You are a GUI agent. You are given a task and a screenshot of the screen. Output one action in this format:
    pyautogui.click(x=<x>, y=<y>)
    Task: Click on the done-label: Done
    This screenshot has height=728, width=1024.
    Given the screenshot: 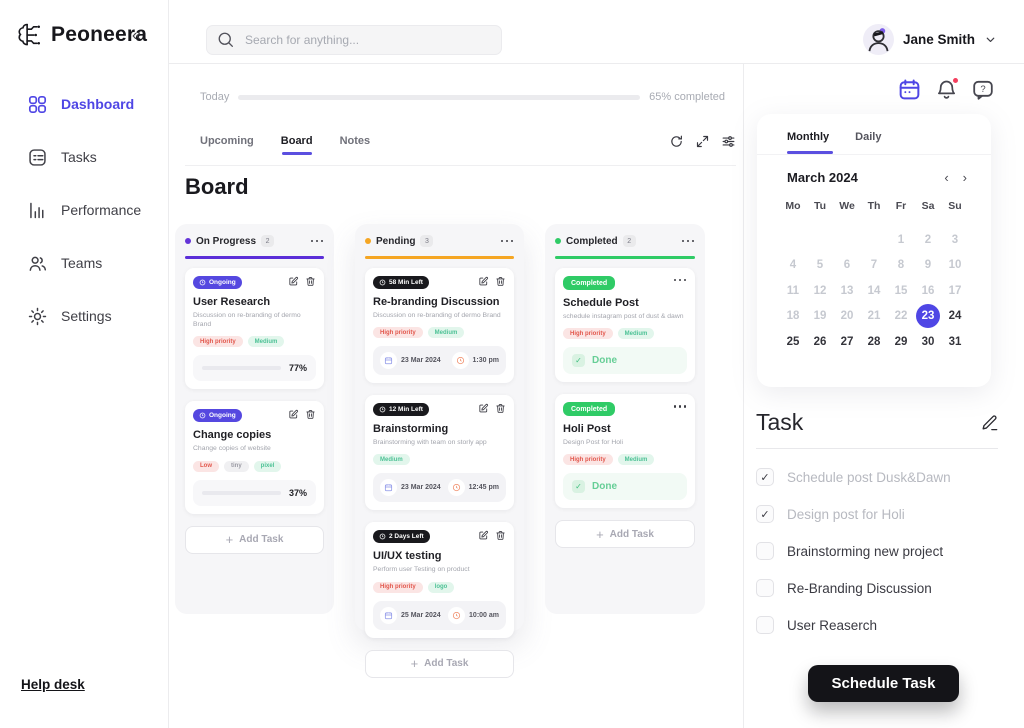 What is the action you would take?
    pyautogui.click(x=604, y=487)
    